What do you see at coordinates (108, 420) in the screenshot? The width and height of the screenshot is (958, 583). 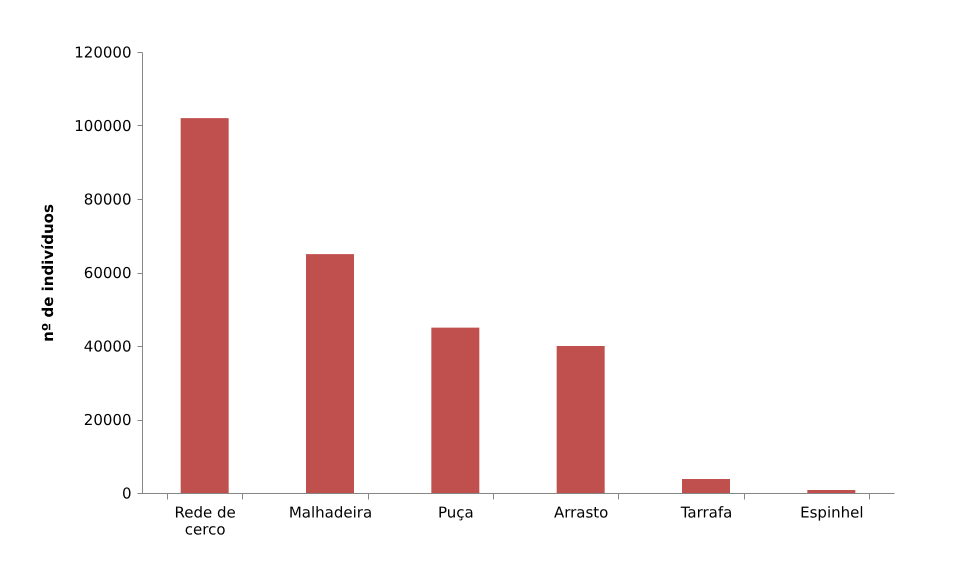 I see `y-tick-label: 20000` at bounding box center [108, 420].